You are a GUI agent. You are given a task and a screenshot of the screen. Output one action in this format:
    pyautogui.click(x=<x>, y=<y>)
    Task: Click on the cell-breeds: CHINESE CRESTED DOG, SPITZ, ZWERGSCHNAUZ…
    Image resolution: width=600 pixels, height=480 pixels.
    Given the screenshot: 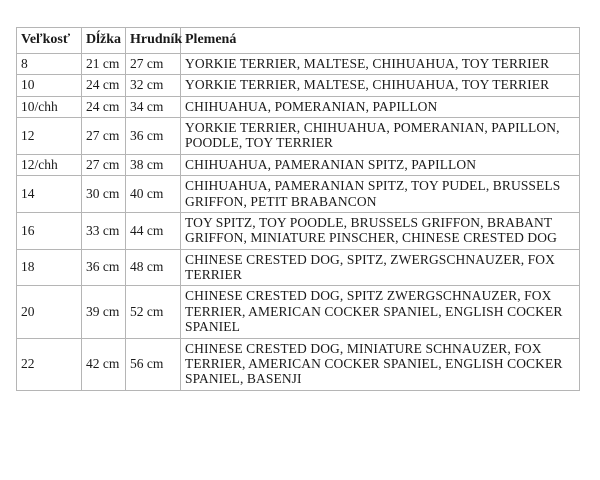 What is the action you would take?
    pyautogui.click(x=380, y=267)
    